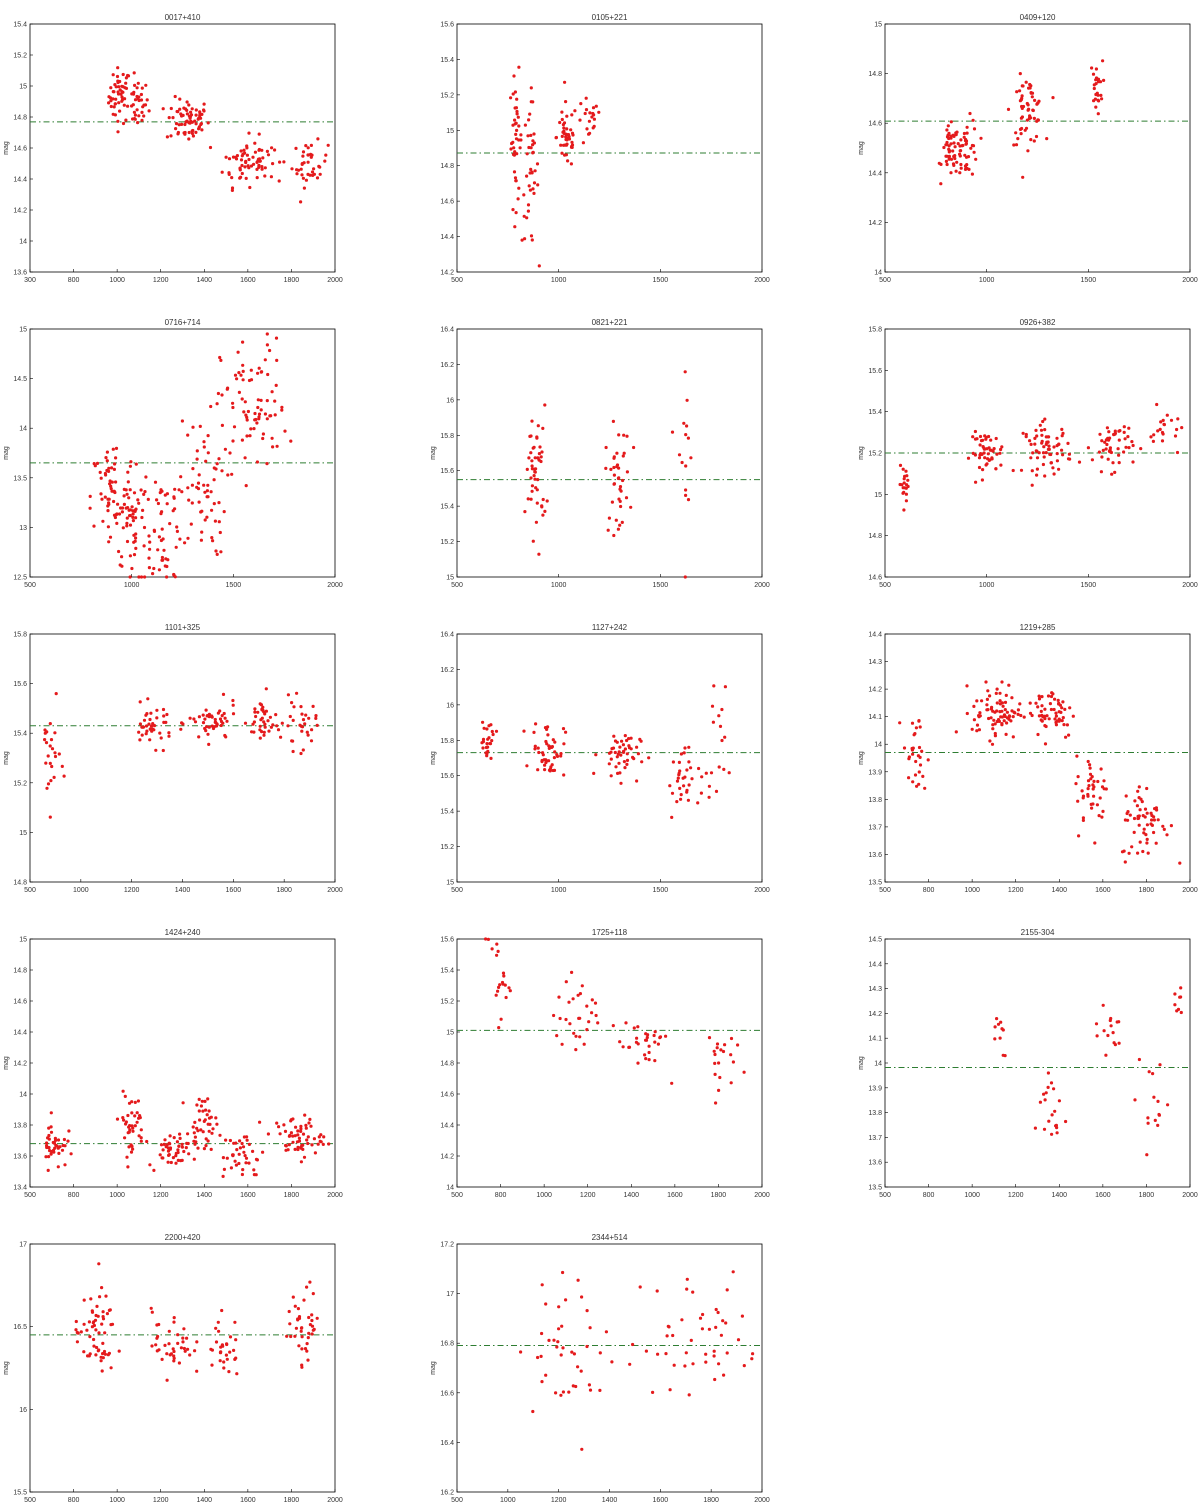  Describe the element at coordinates (190, 455) in the screenshot. I see `data-points` at that location.